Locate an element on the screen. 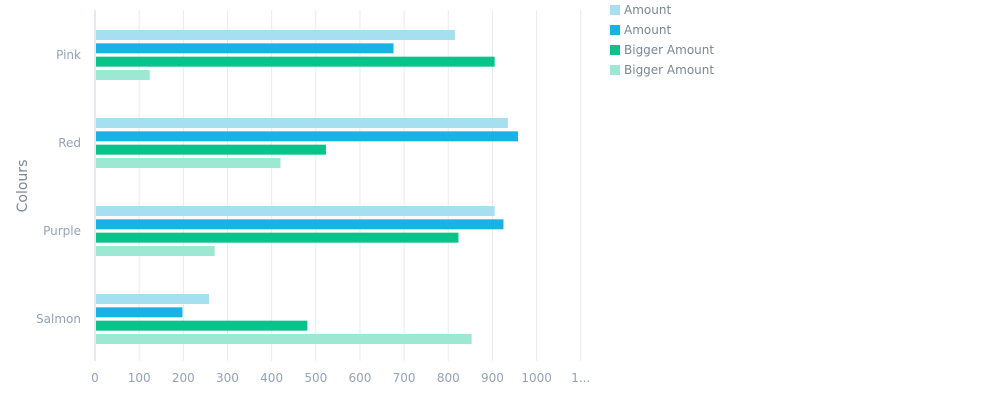  category-label: Salmon is located at coordinates (58, 319).